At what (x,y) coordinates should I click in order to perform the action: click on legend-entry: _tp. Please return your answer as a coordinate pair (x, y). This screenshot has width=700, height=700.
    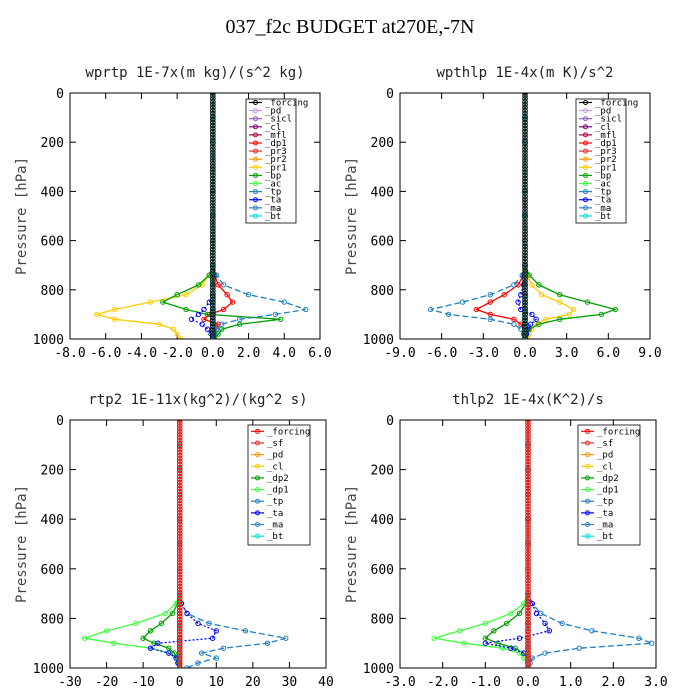
    Looking at the image, I should click on (603, 193).